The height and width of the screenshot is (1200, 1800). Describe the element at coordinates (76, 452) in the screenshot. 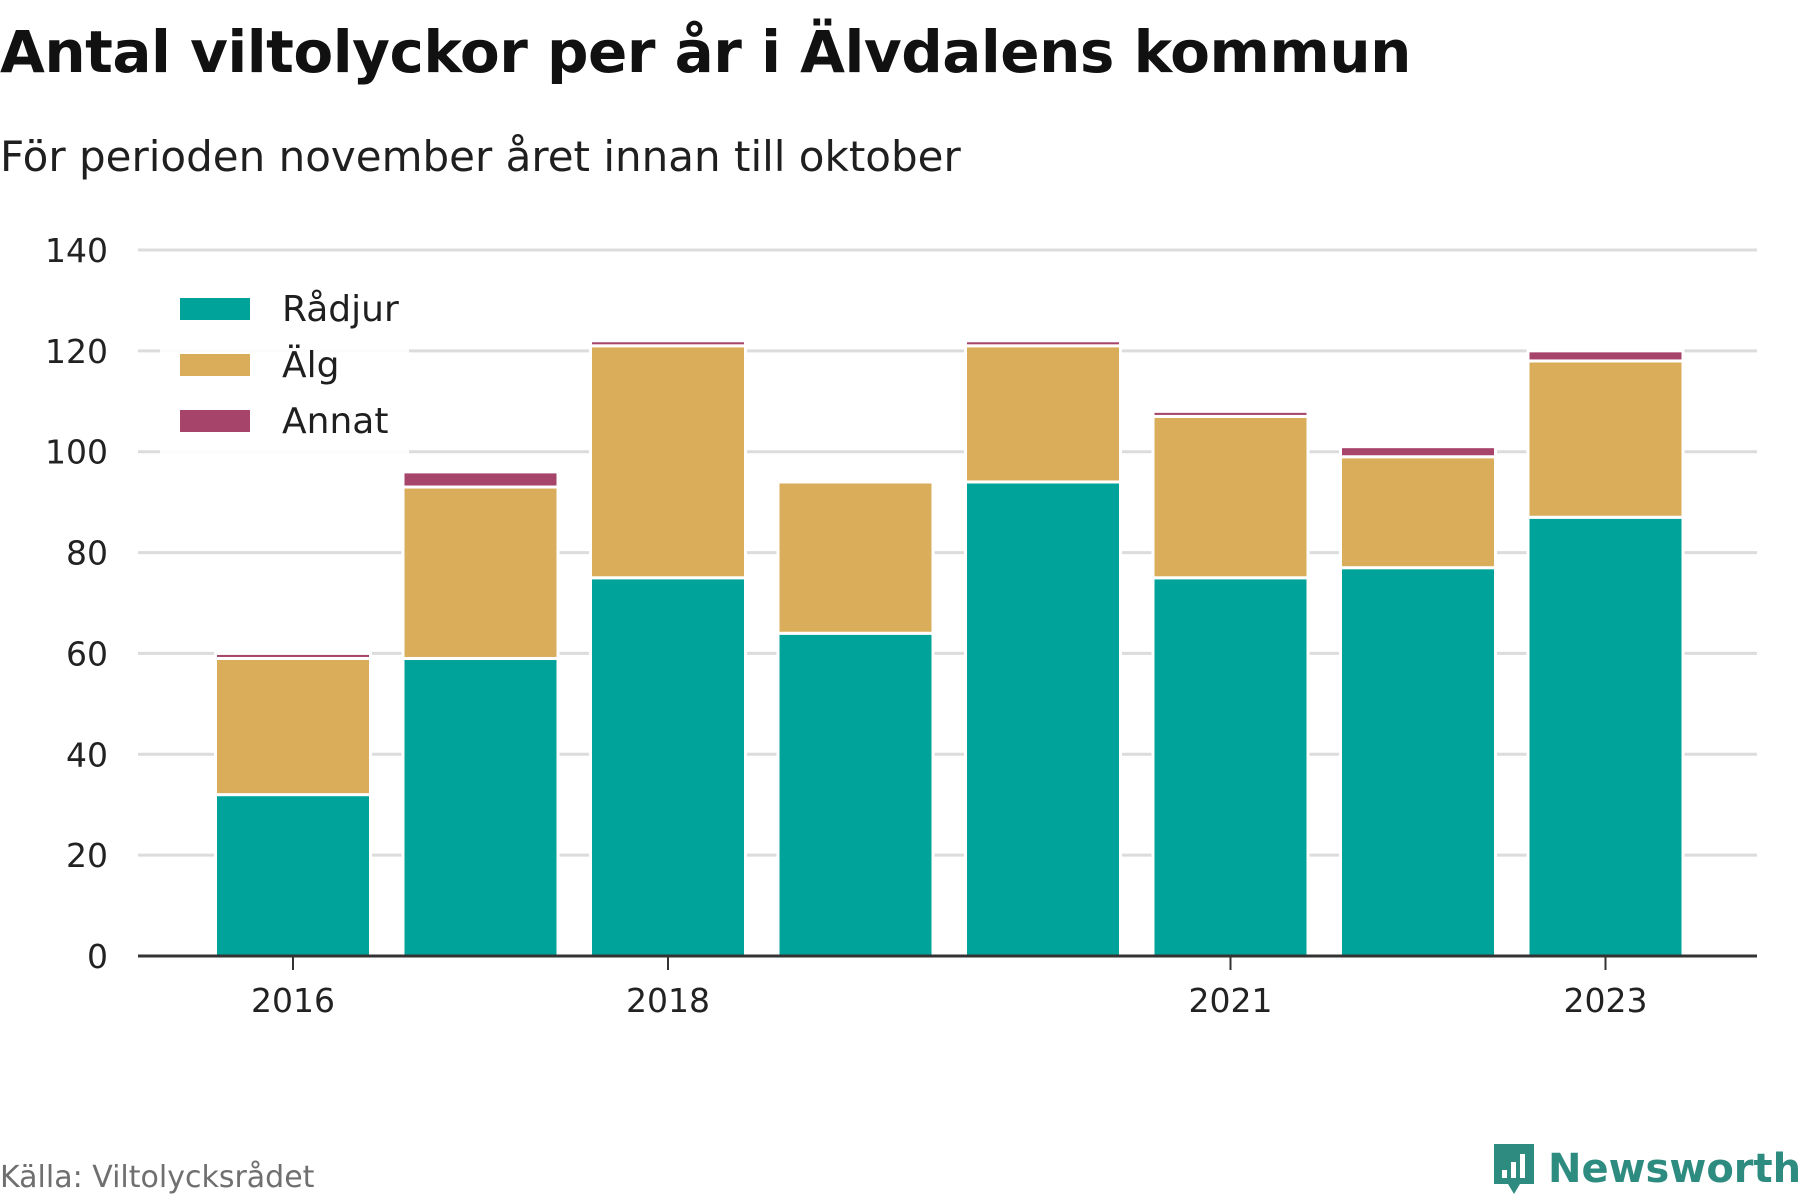

I see `y-tick-label: 100` at that location.